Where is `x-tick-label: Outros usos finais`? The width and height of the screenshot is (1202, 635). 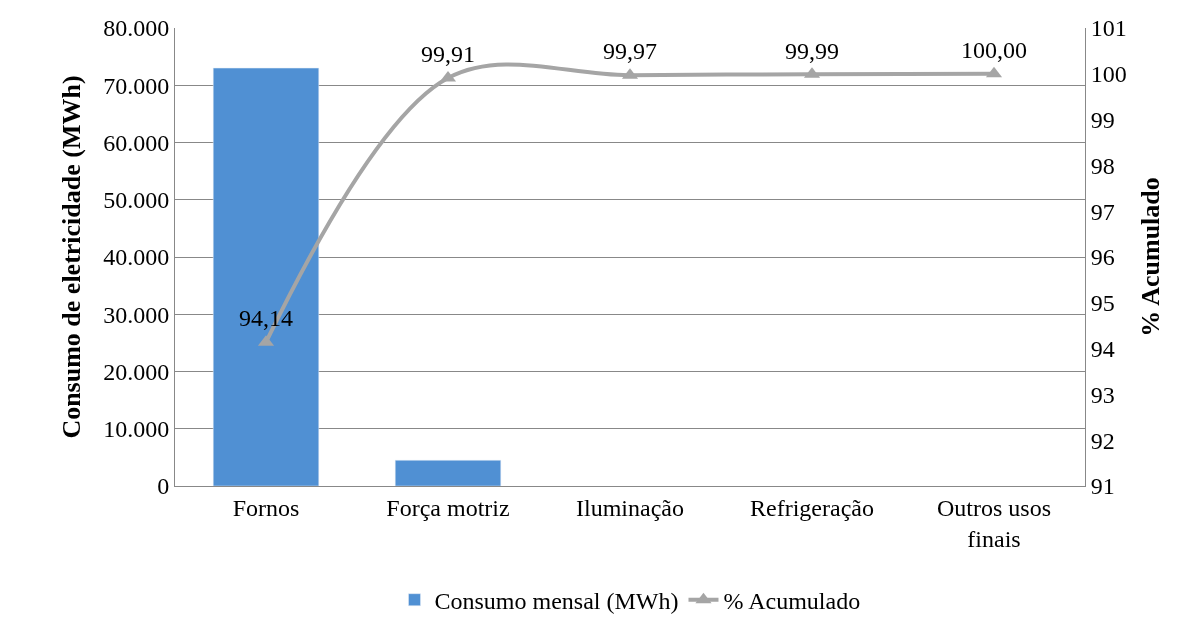
x-tick-label: Outros usos finais is located at coordinates (994, 523).